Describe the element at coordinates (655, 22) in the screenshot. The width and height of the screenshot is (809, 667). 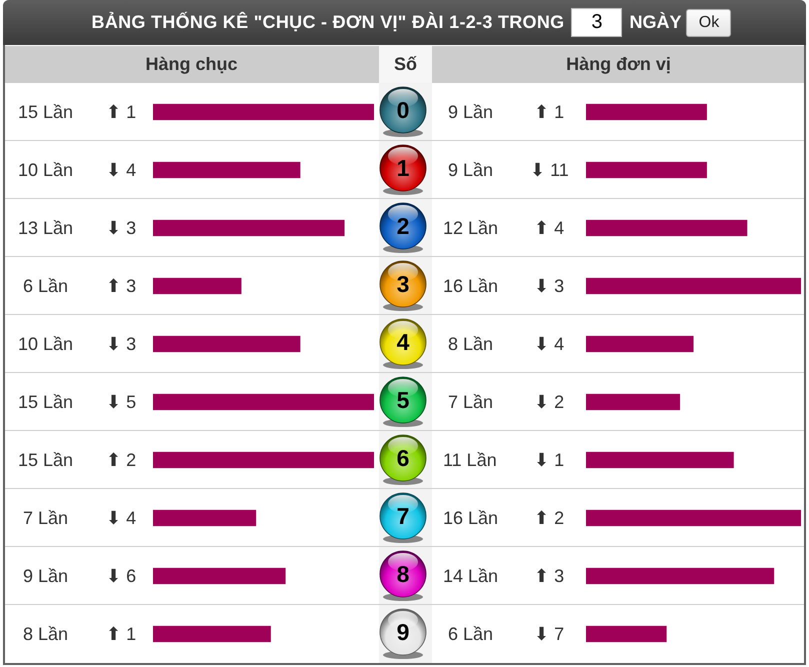
I see `text: NGÀY` at that location.